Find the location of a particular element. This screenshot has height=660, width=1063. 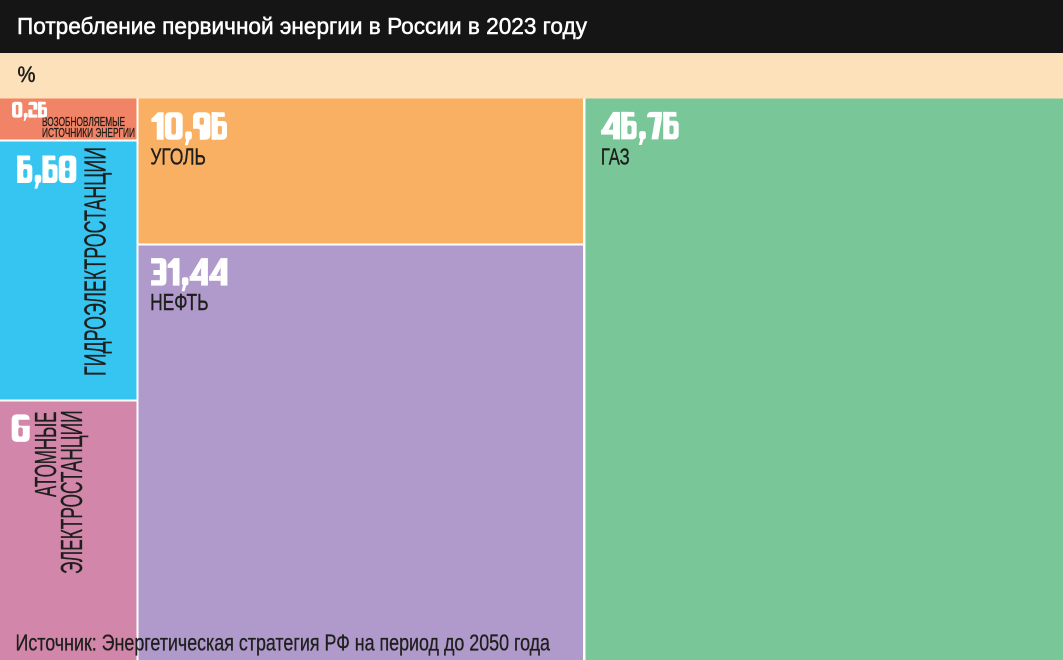

svg-text: НЕФТЬ is located at coordinates (179, 302).